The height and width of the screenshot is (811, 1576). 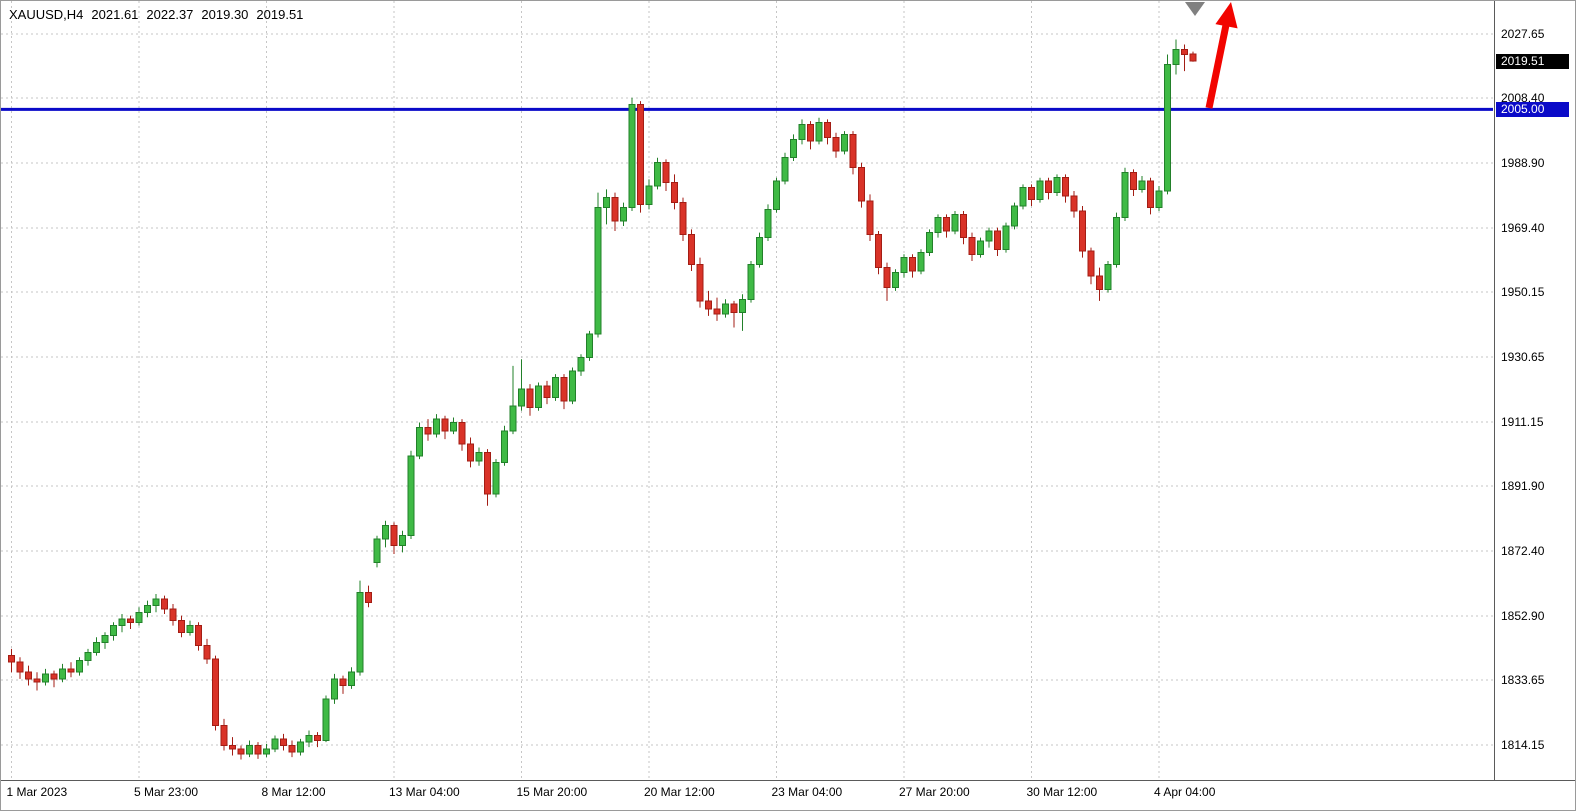 I want to click on price-axis-label: 1833.65, so click(x=1523, y=680).